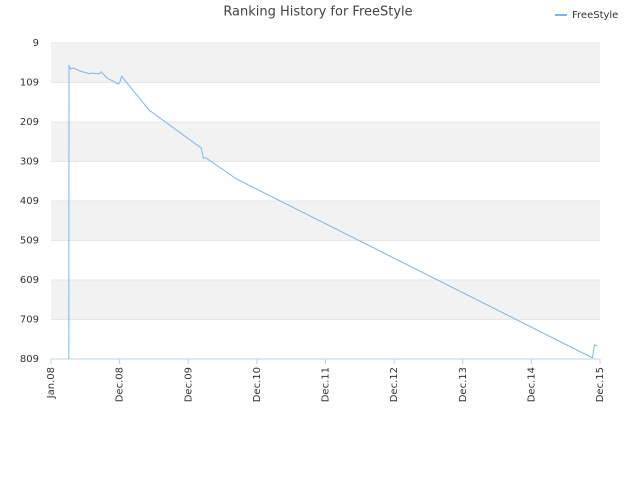 The height and width of the screenshot is (480, 640). Describe the element at coordinates (29, 162) in the screenshot. I see `y-tick-label: 309` at that location.